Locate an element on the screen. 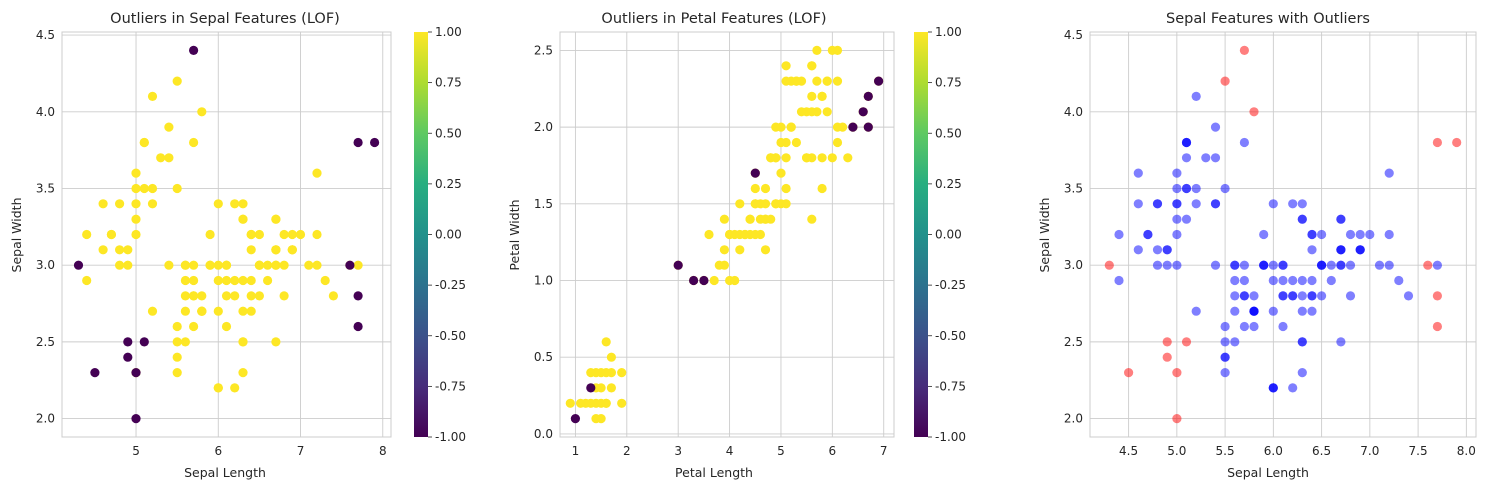 The height and width of the screenshot is (490, 1488). y-axis-label: Sepal Width is located at coordinates (1044, 235).